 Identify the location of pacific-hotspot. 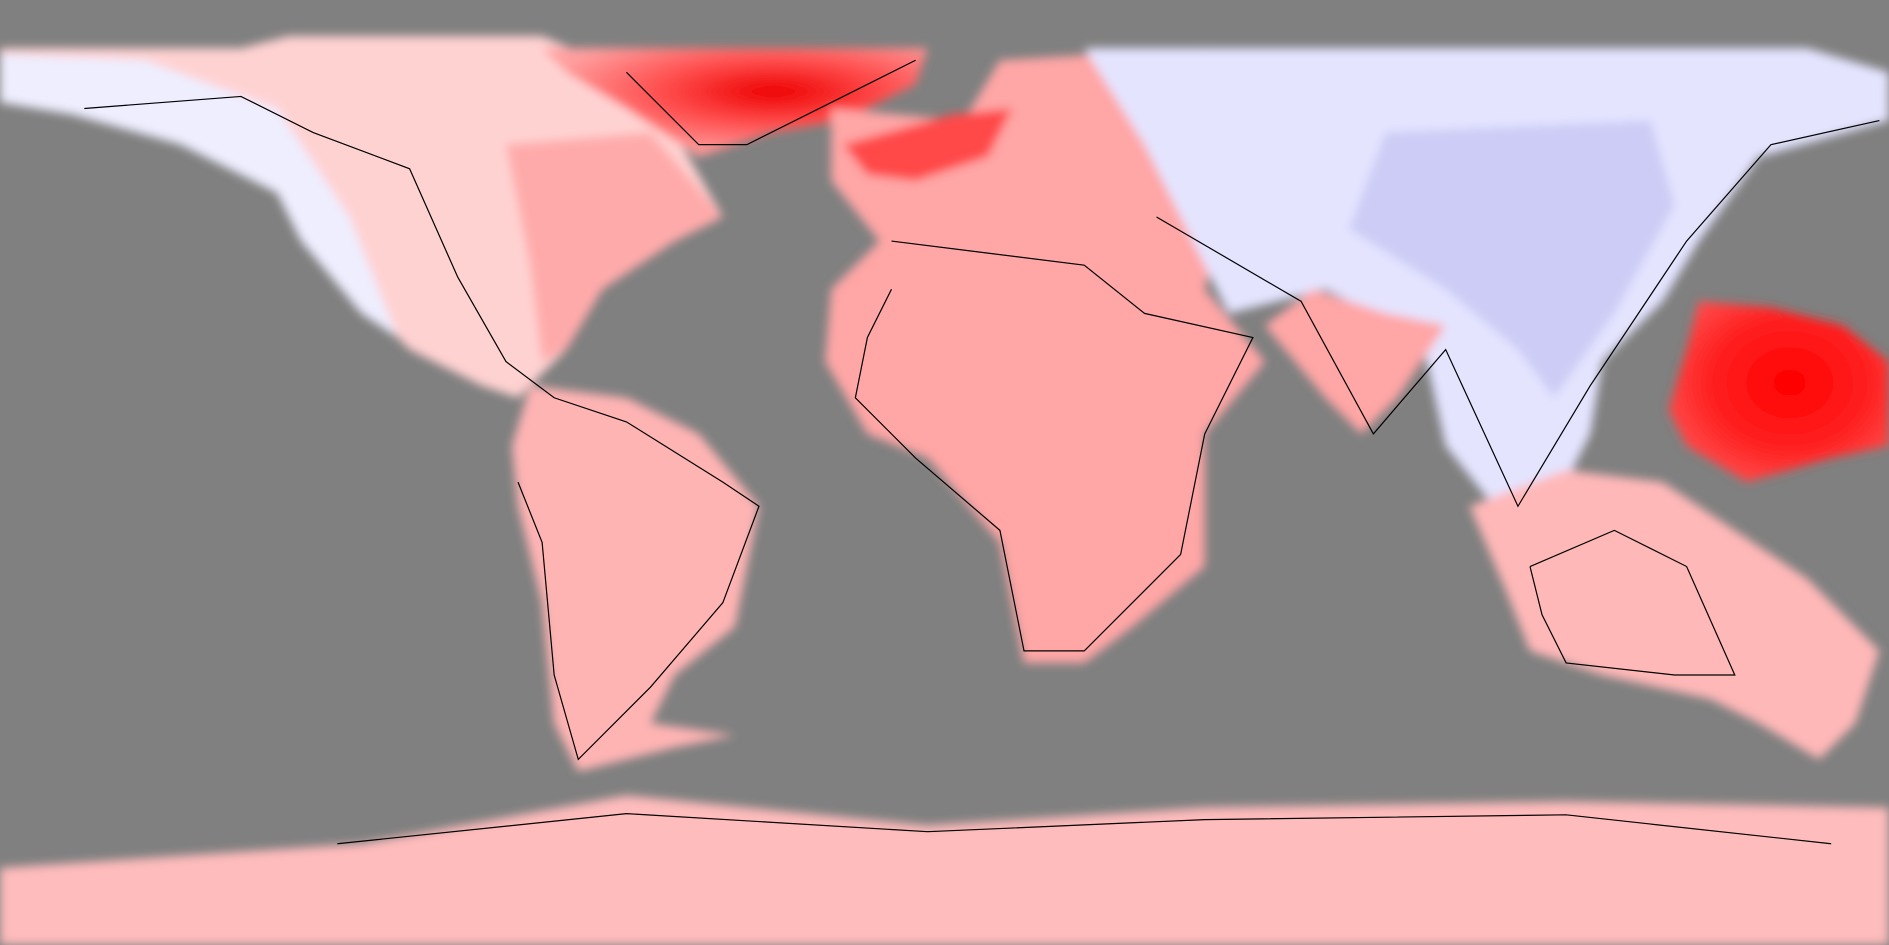
(1778, 392).